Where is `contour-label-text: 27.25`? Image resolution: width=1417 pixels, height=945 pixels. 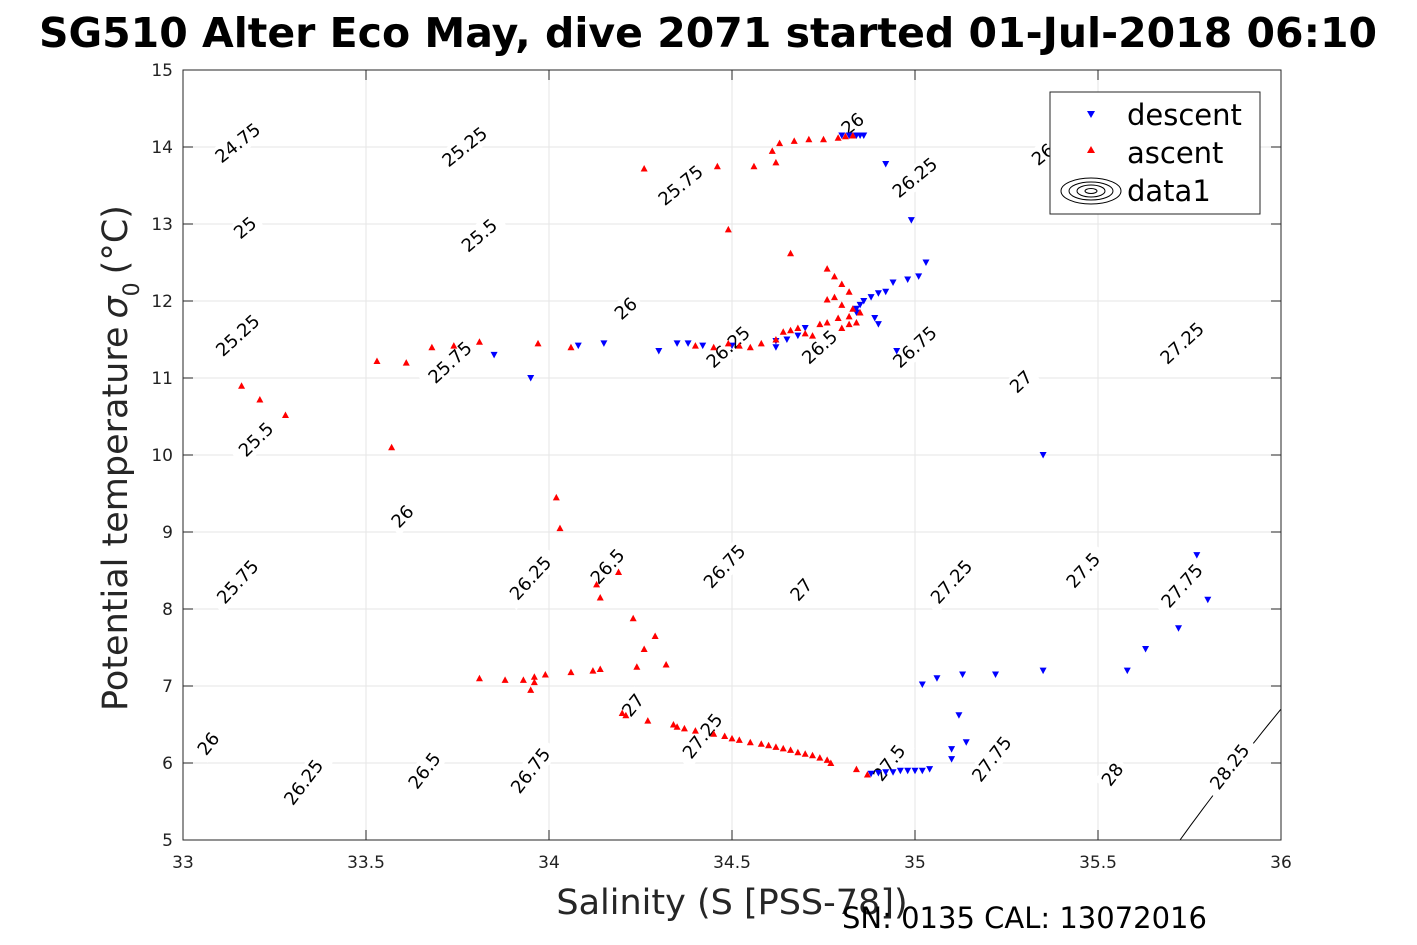
contour-label-text: 27.25 is located at coordinates (1182, 344).